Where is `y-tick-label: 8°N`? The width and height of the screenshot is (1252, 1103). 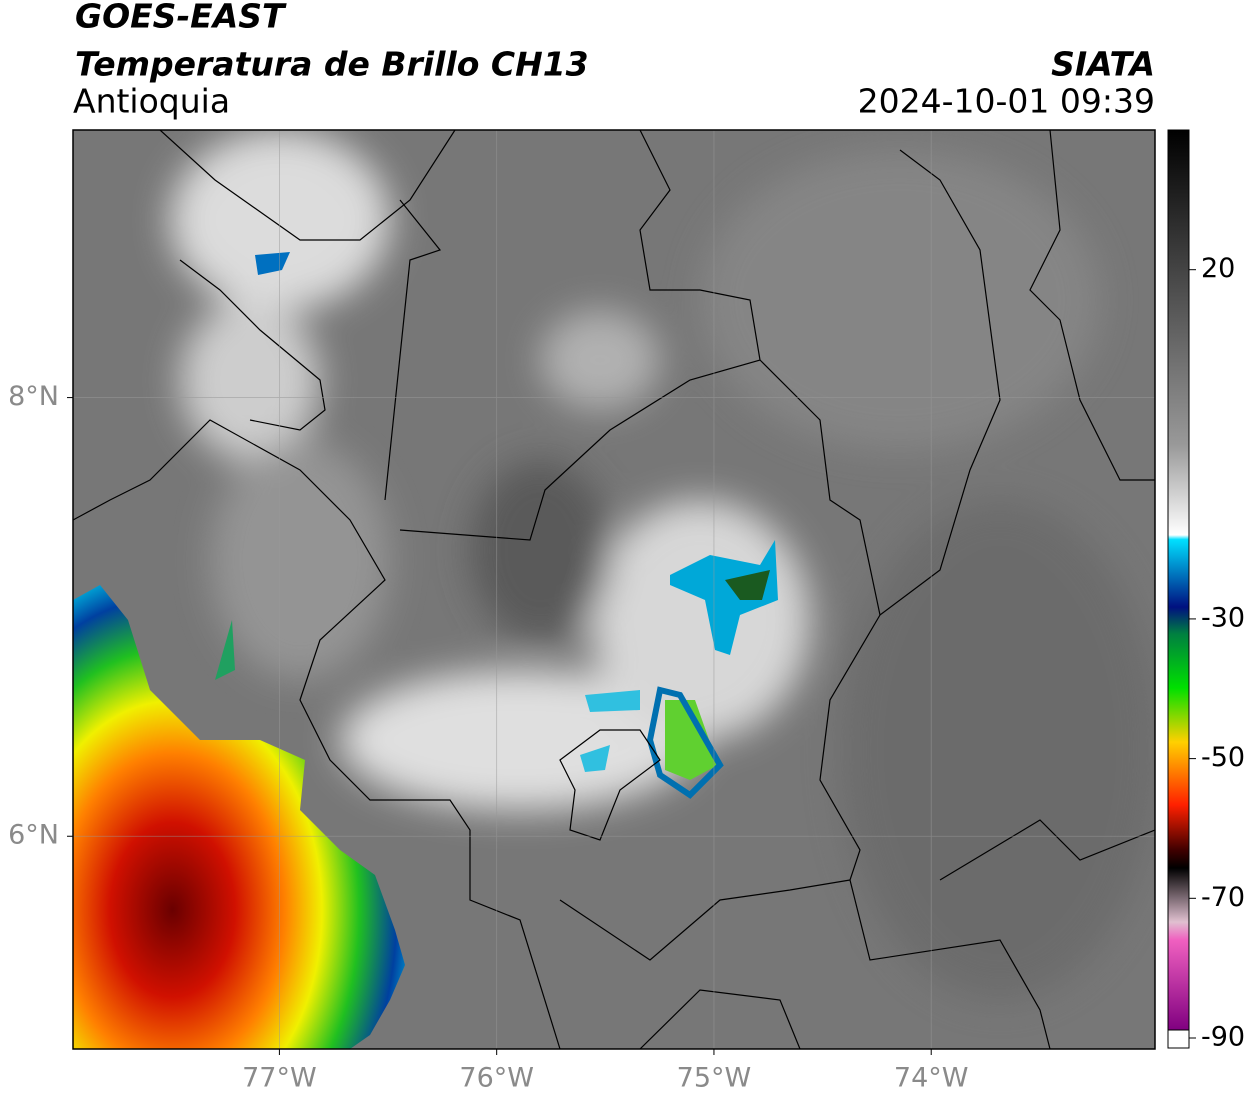 y-tick-label: 8°N is located at coordinates (33, 396).